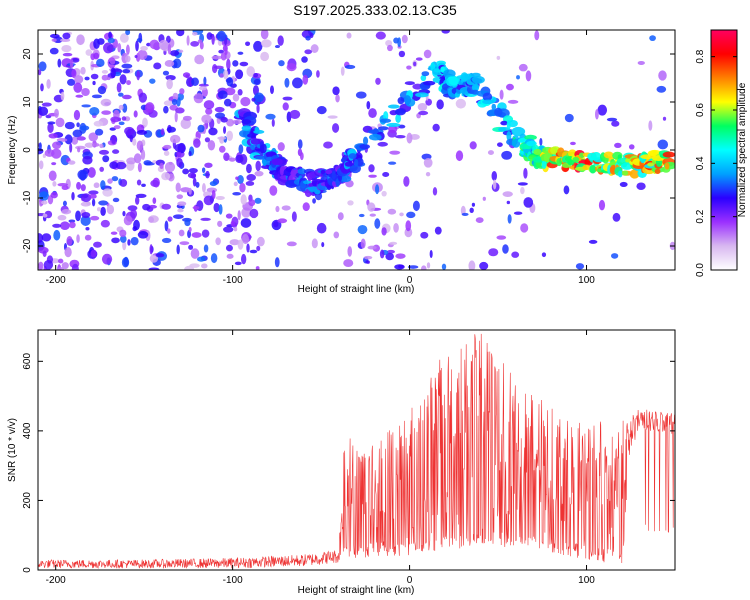 Image resolution: width=750 pixels, height=600 pixels. What do you see at coordinates (742, 149) in the screenshot?
I see `colorbar-label: Normalized spectral amplitude` at bounding box center [742, 149].